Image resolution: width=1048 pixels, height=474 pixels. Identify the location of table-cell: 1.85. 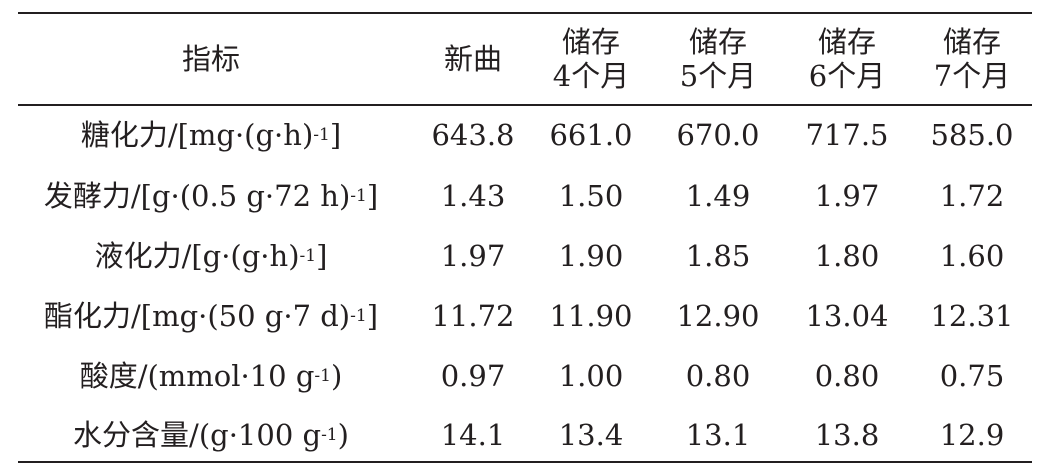
(718, 255).